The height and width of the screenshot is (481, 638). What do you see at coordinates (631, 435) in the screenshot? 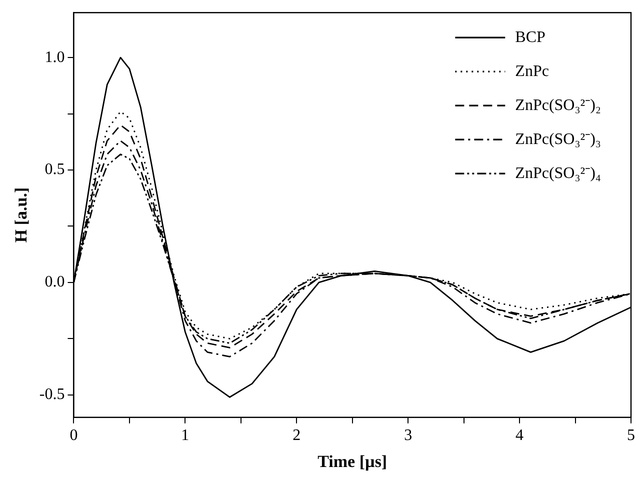
I see `x-tick-label: 5` at bounding box center [631, 435].